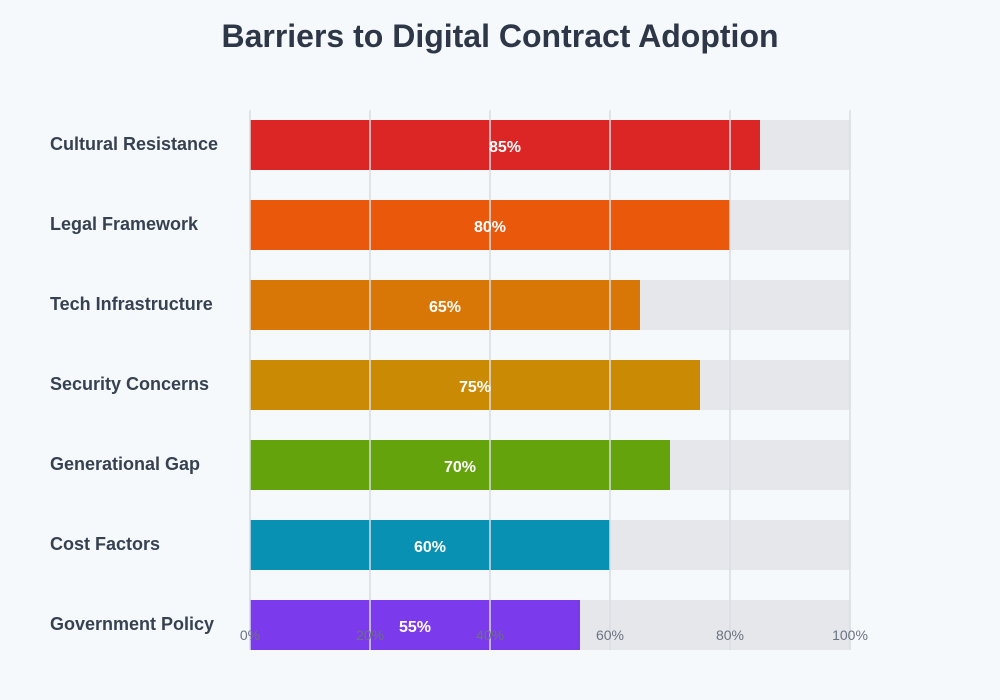 This screenshot has width=1000, height=700. Describe the element at coordinates (131, 304) in the screenshot. I see `category-label: Tech Infrastructure` at that location.